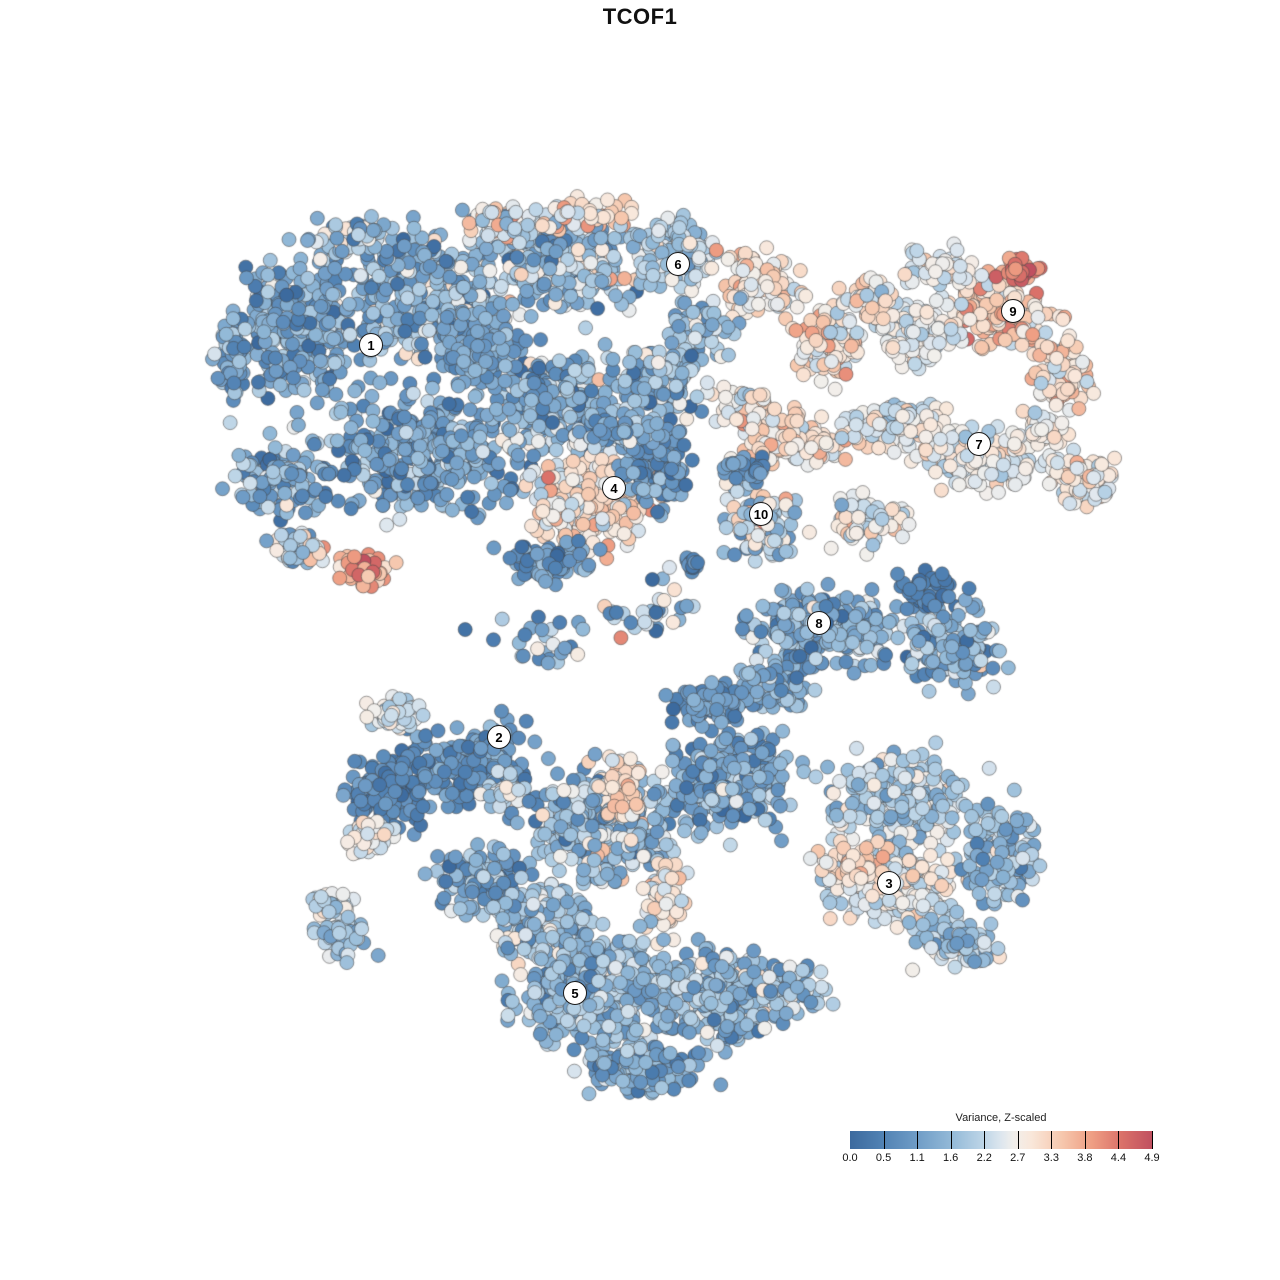  Describe the element at coordinates (1018, 1158) in the screenshot. I see `colorbar-tick-label: 2.7` at that location.